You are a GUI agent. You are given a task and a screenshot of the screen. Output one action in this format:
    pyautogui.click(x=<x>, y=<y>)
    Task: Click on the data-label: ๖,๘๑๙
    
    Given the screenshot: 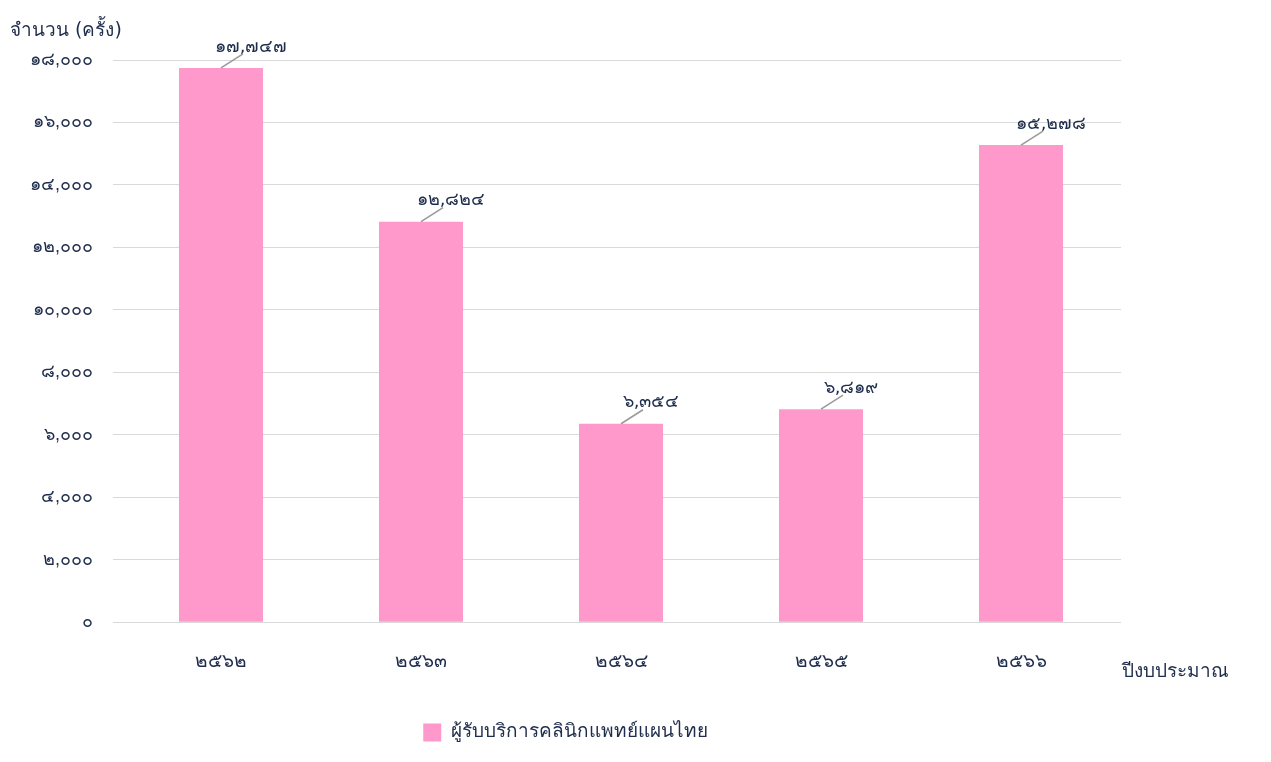 What is the action you would take?
    pyautogui.click(x=851, y=386)
    